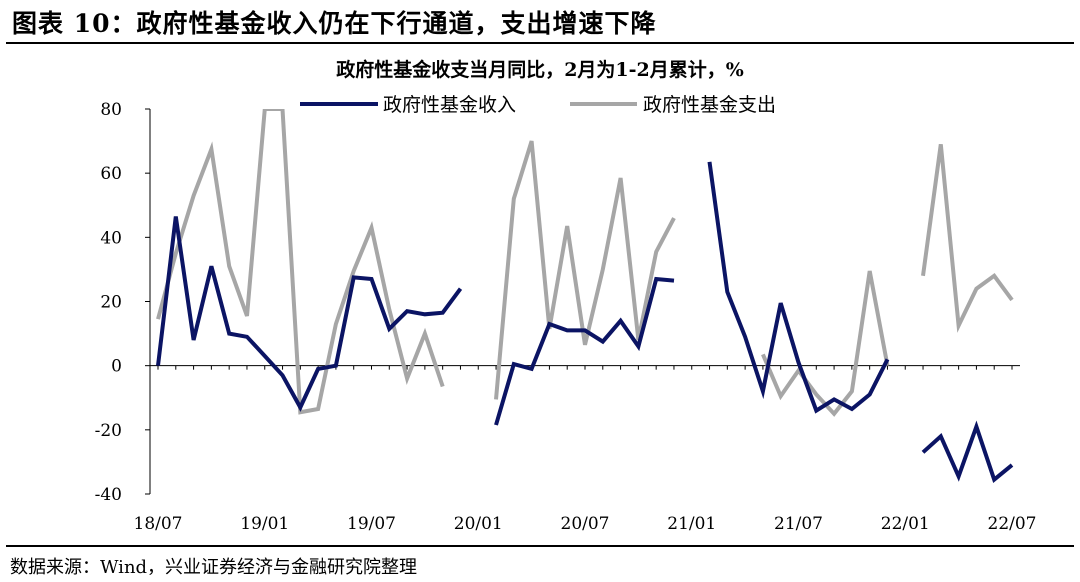 The width and height of the screenshot is (1080, 582). I want to click on x-tick-label: 18/07, so click(158, 524).